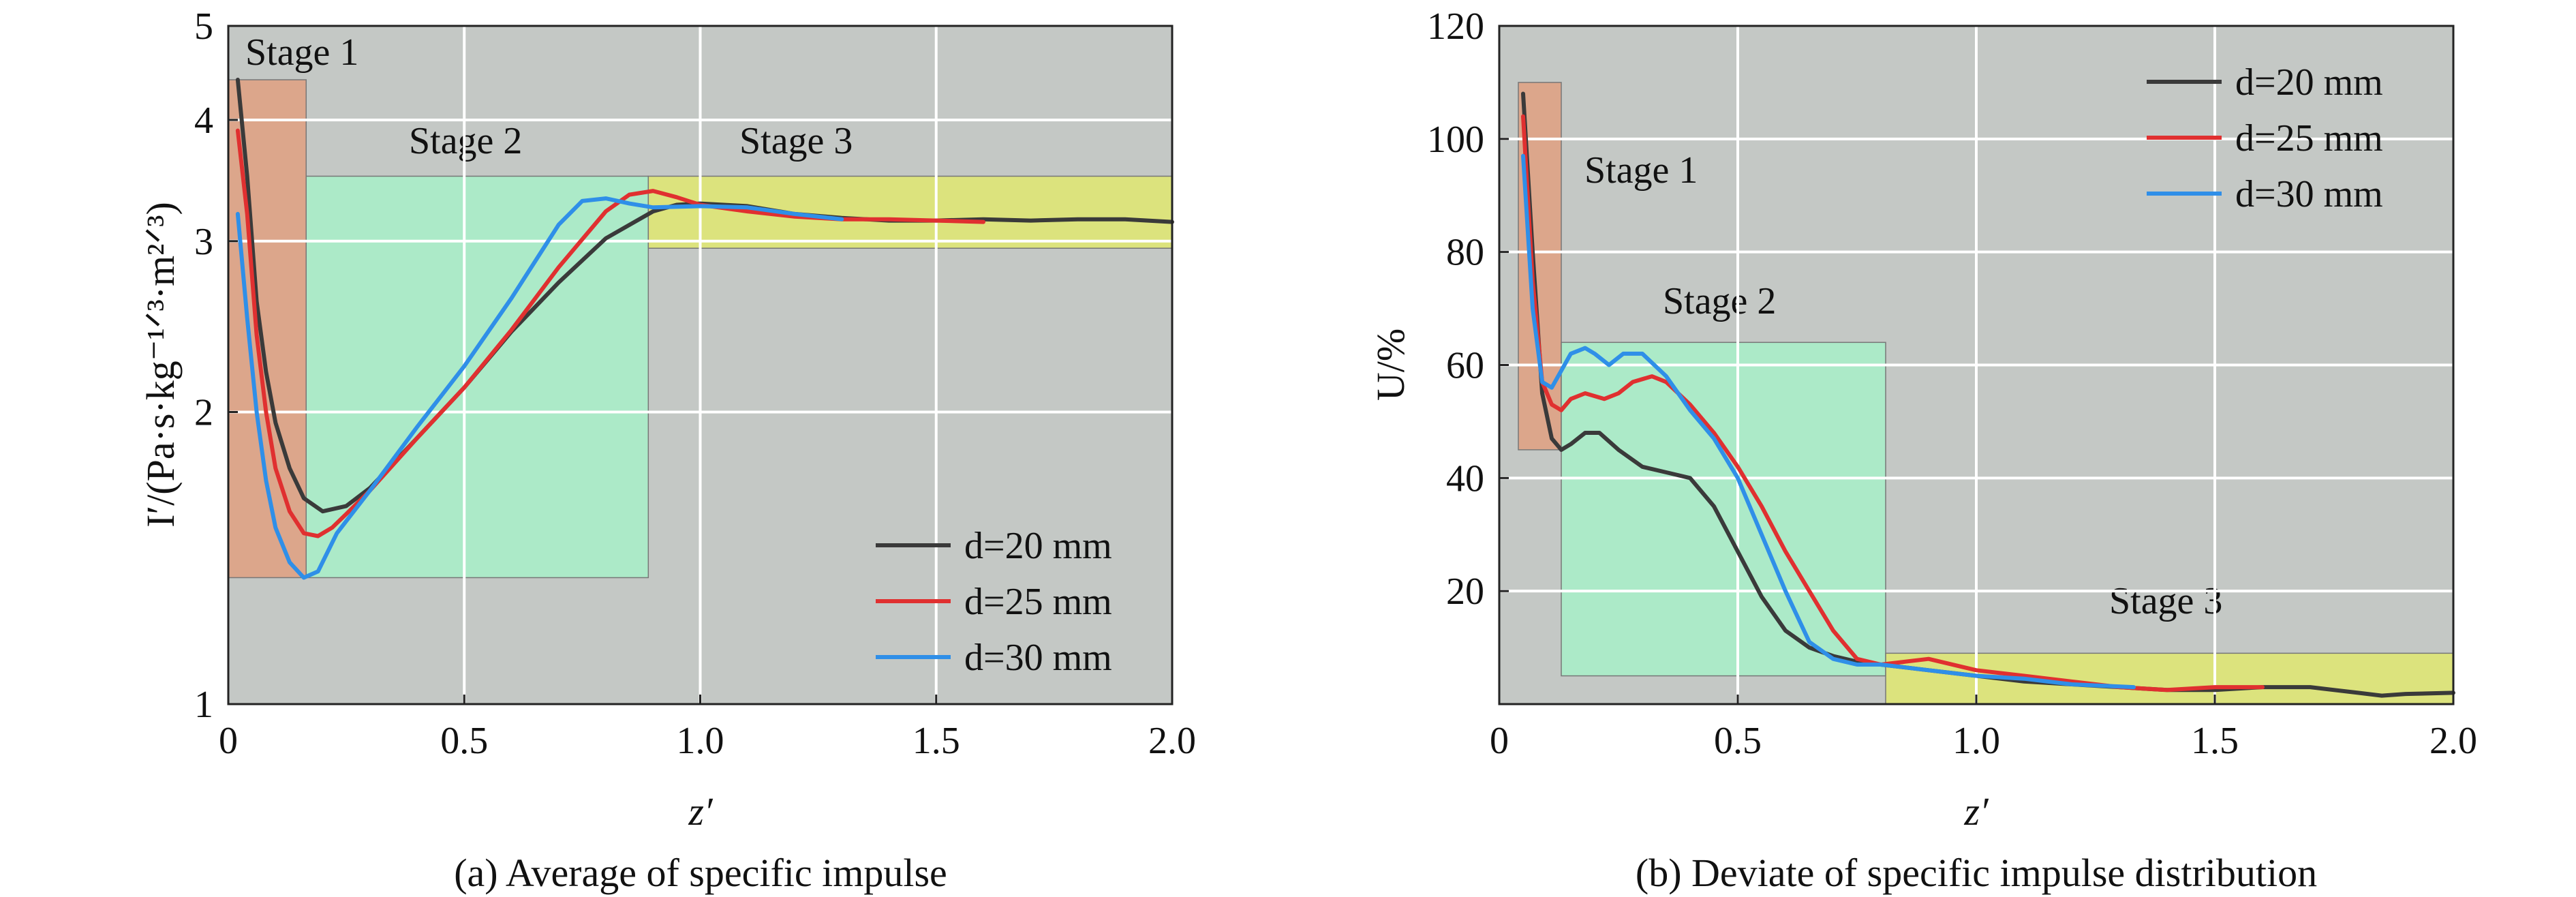 This screenshot has height=897, width=2576. I want to click on y-tick-label: 2, so click(203, 412).